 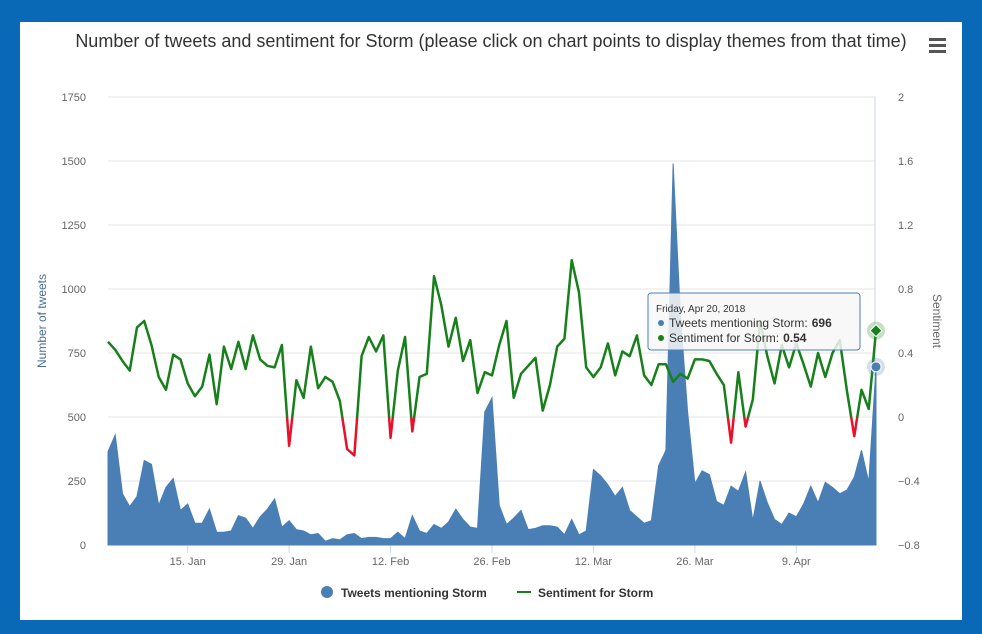 What do you see at coordinates (796, 562) in the screenshot?
I see `x-tick-label: 9. Apr` at bounding box center [796, 562].